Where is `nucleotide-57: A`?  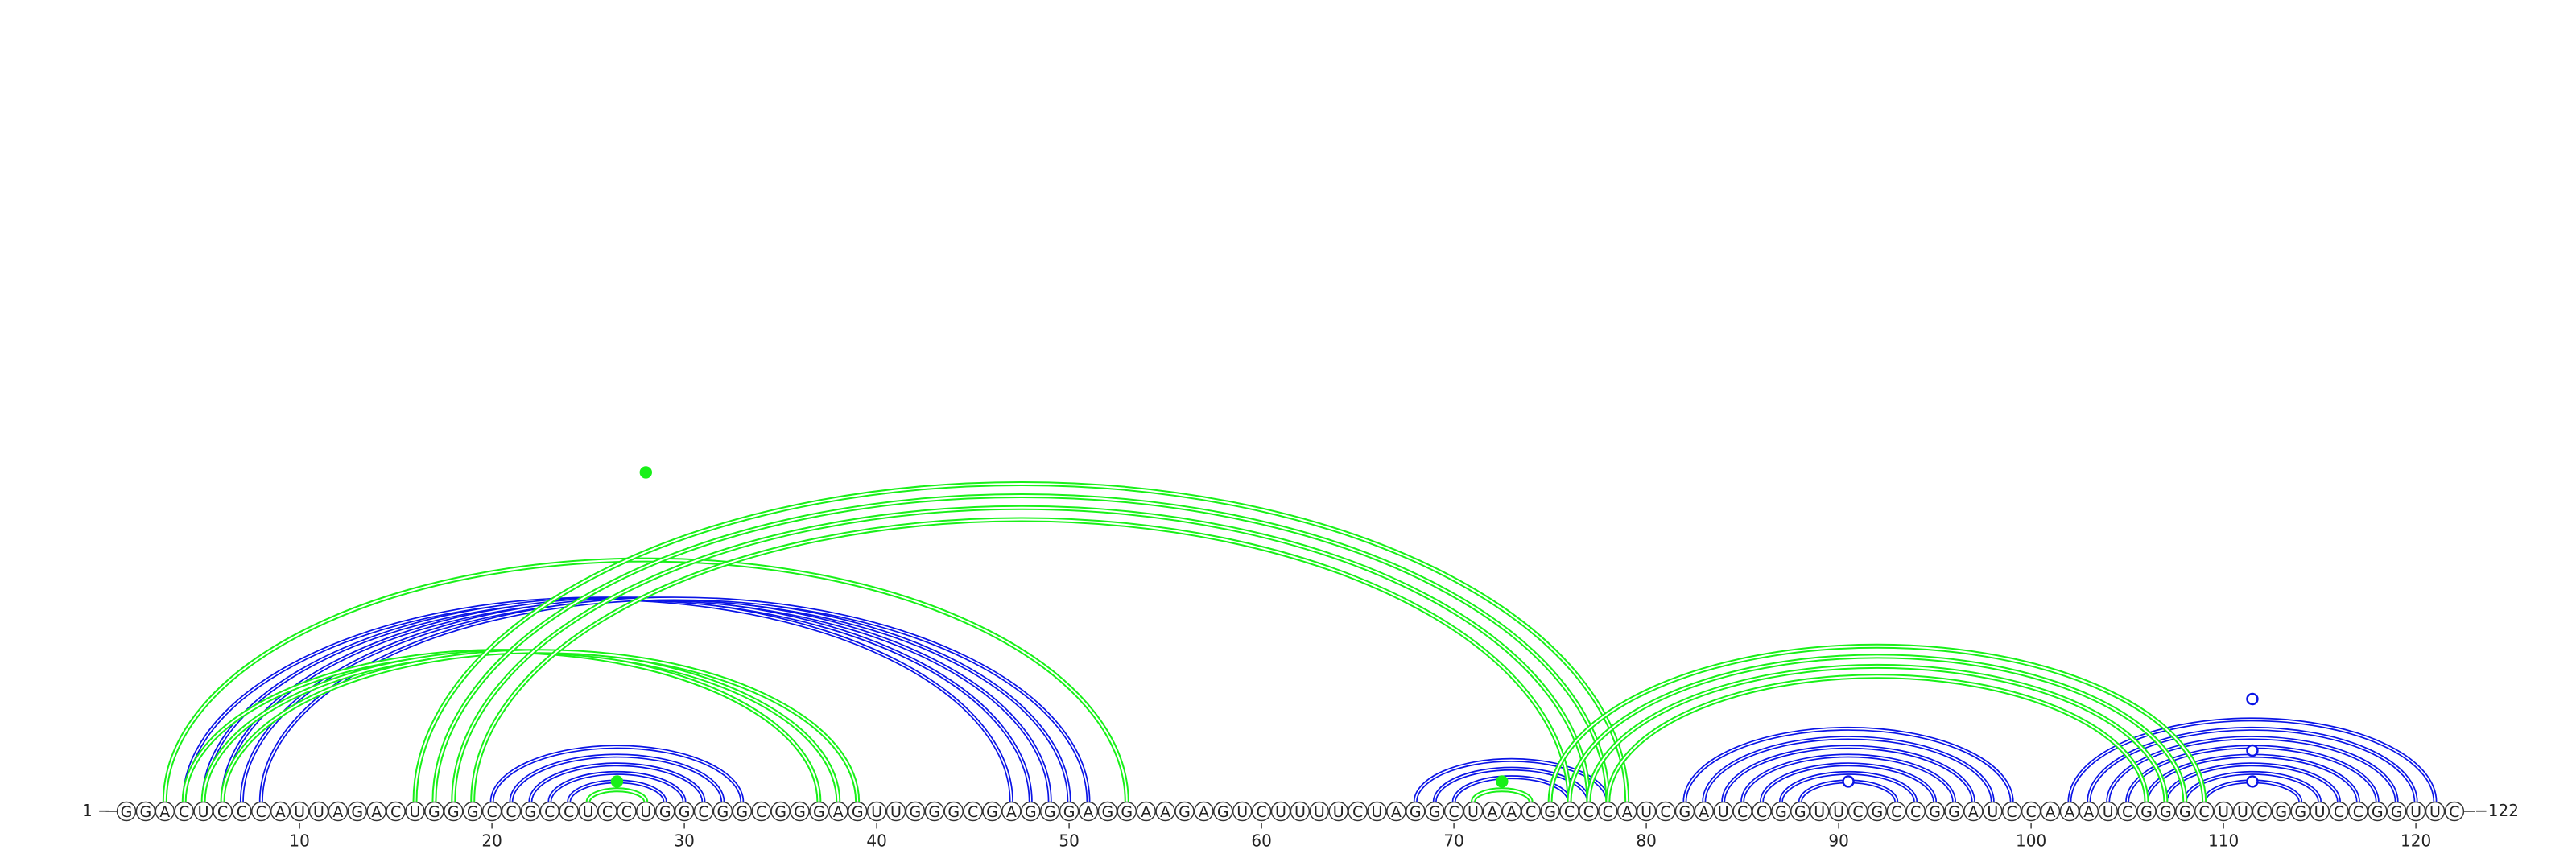
nucleotide-57: A is located at coordinates (1204, 812).